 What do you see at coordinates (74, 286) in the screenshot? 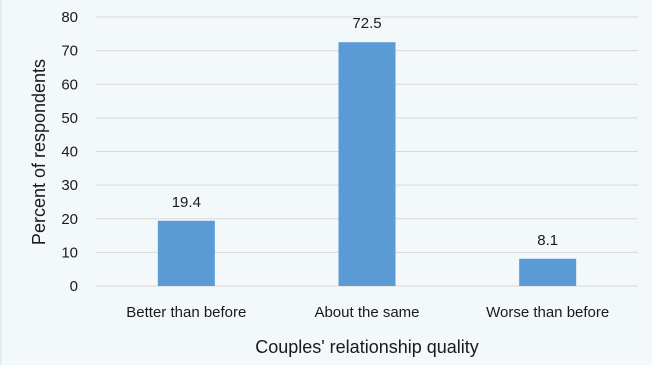
I see `y-tick-label: 0` at bounding box center [74, 286].